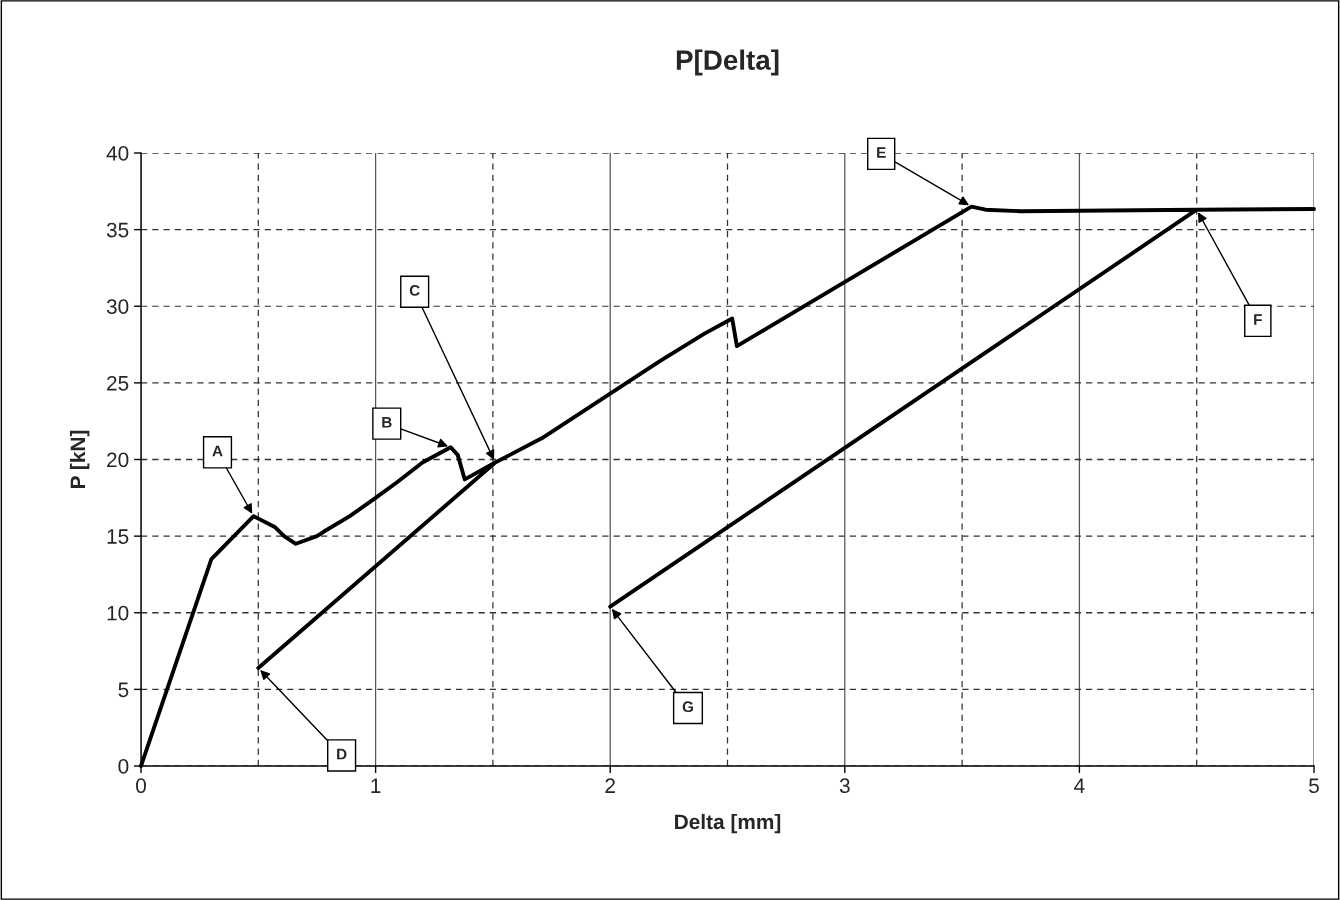 Image resolution: width=1340 pixels, height=900 pixels. I want to click on x-tick-label: 1, so click(376, 785).